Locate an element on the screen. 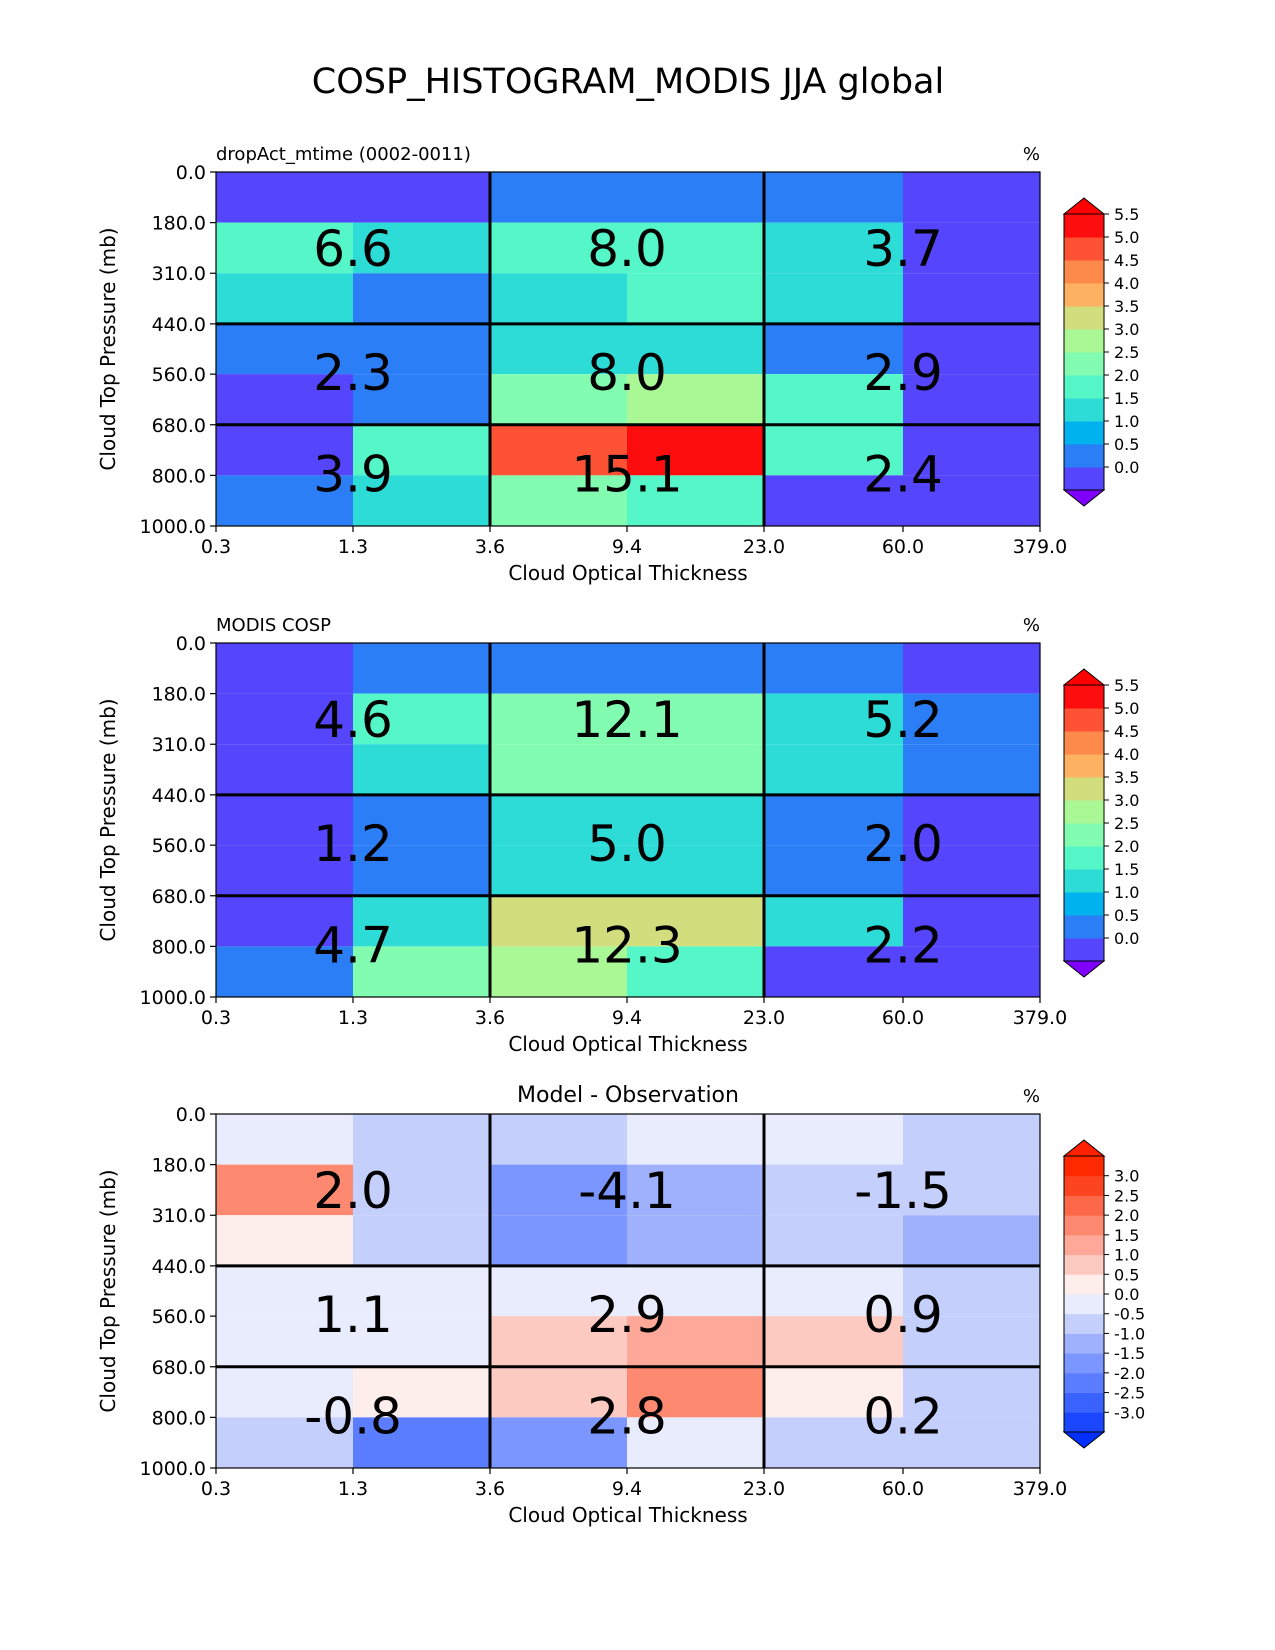  x-tick-label: 1.3 is located at coordinates (353, 1489).